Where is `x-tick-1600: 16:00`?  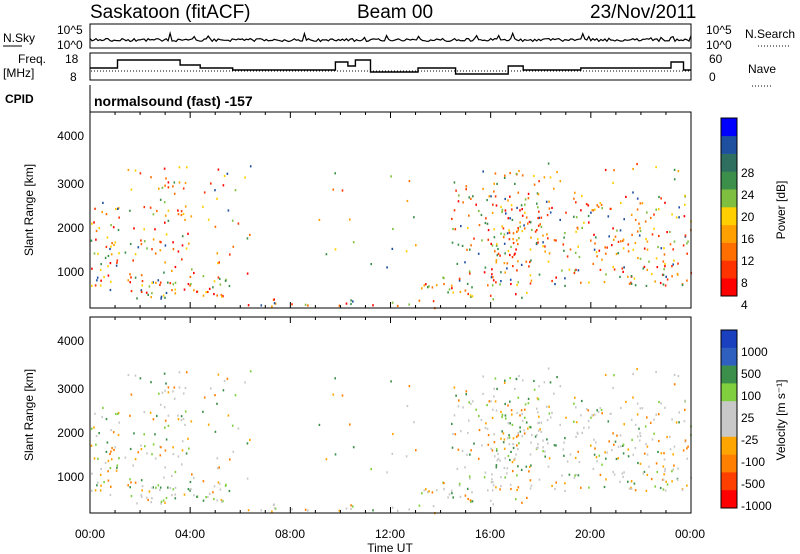 x-tick-1600: 16:00 is located at coordinates (490, 534).